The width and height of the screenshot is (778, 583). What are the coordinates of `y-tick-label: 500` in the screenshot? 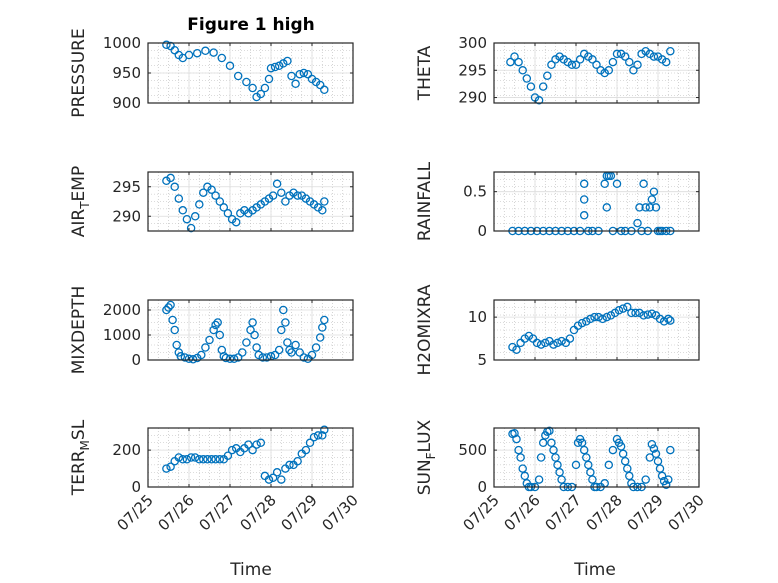 It's located at (472, 450).